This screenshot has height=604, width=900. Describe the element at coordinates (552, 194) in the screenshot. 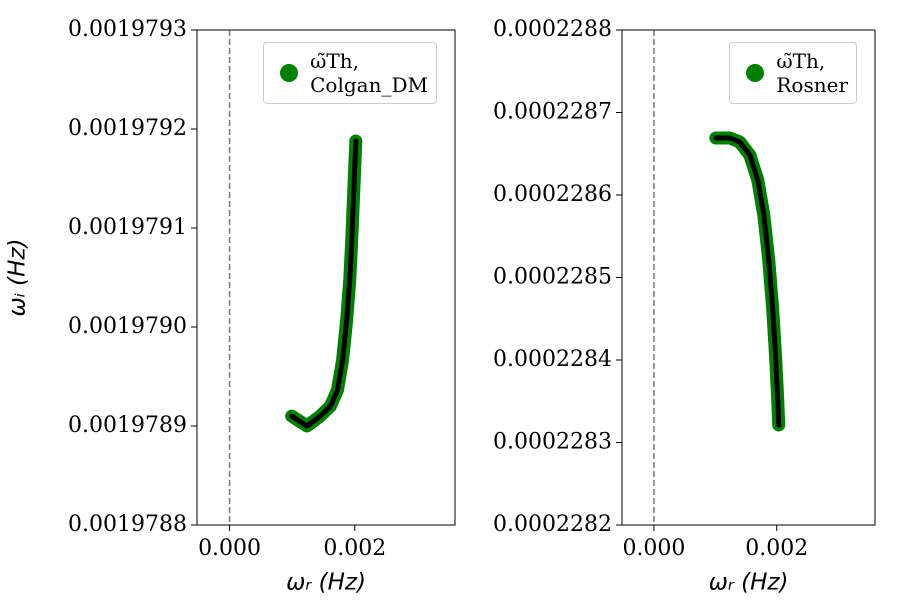

I see `y-tick-label: 0.0002286` at that location.